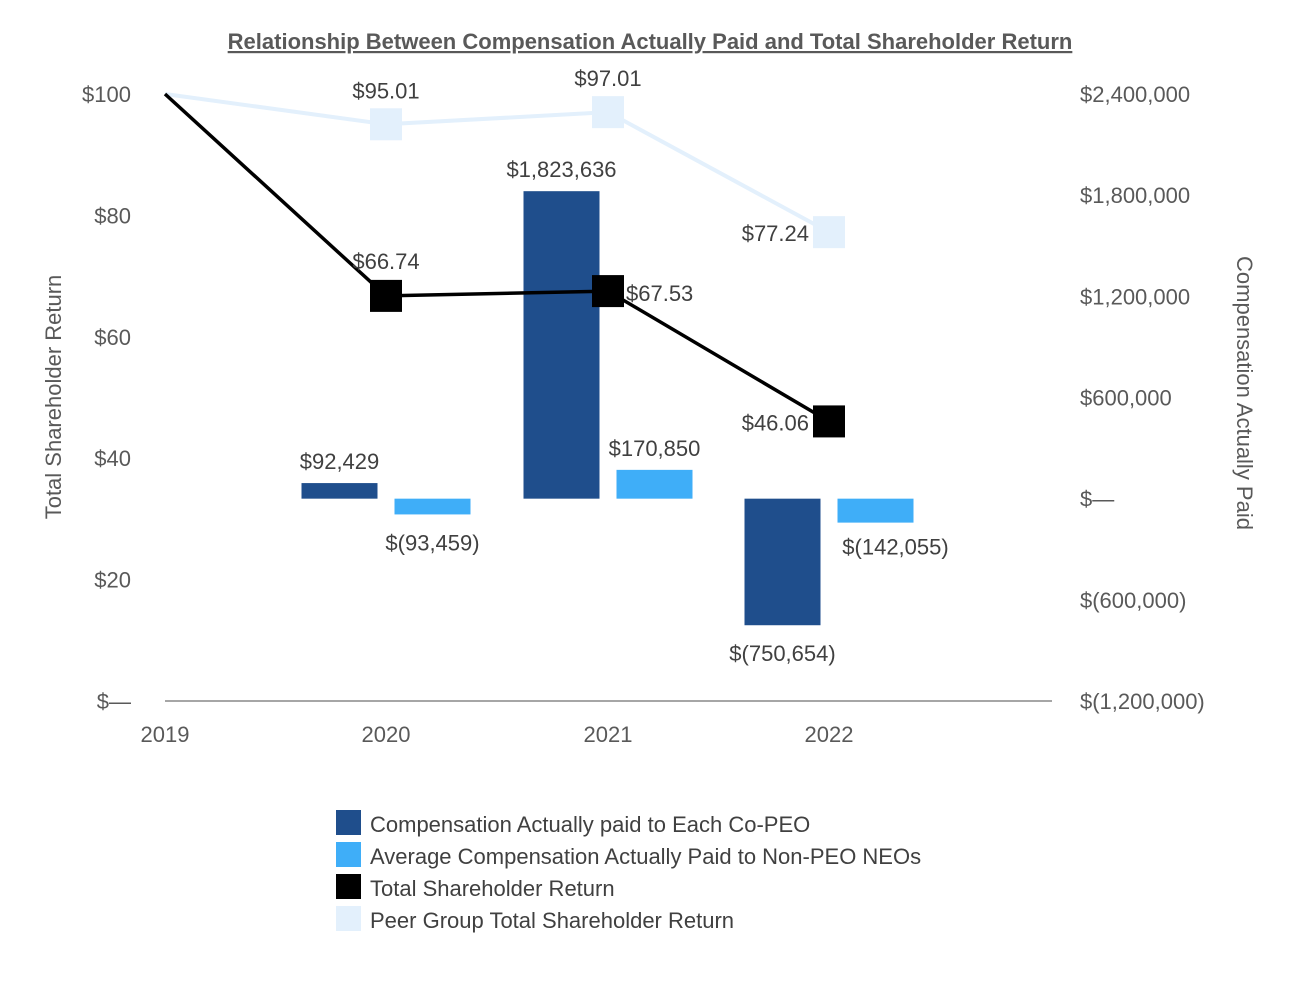  Describe the element at coordinates (112, 215) in the screenshot. I see `left-tick-label: $80` at that location.